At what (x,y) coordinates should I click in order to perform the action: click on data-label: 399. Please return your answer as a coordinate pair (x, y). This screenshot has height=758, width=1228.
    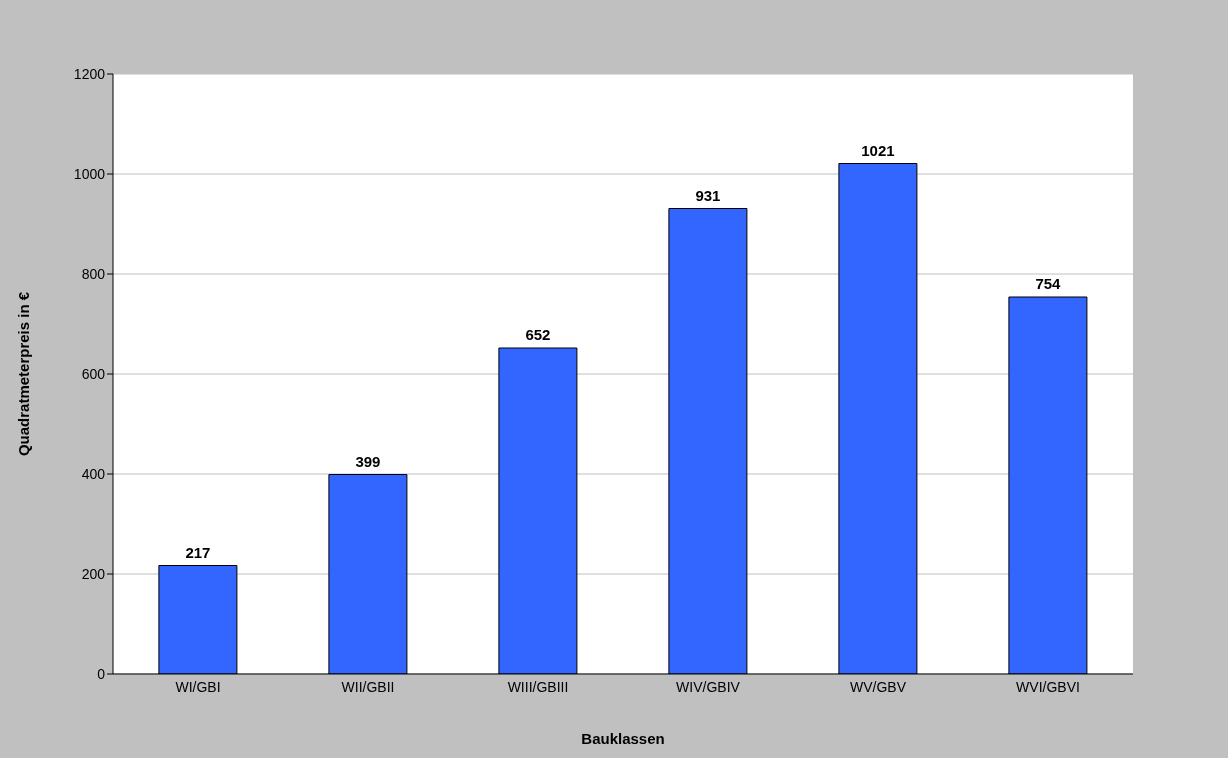
    Looking at the image, I should click on (368, 461).